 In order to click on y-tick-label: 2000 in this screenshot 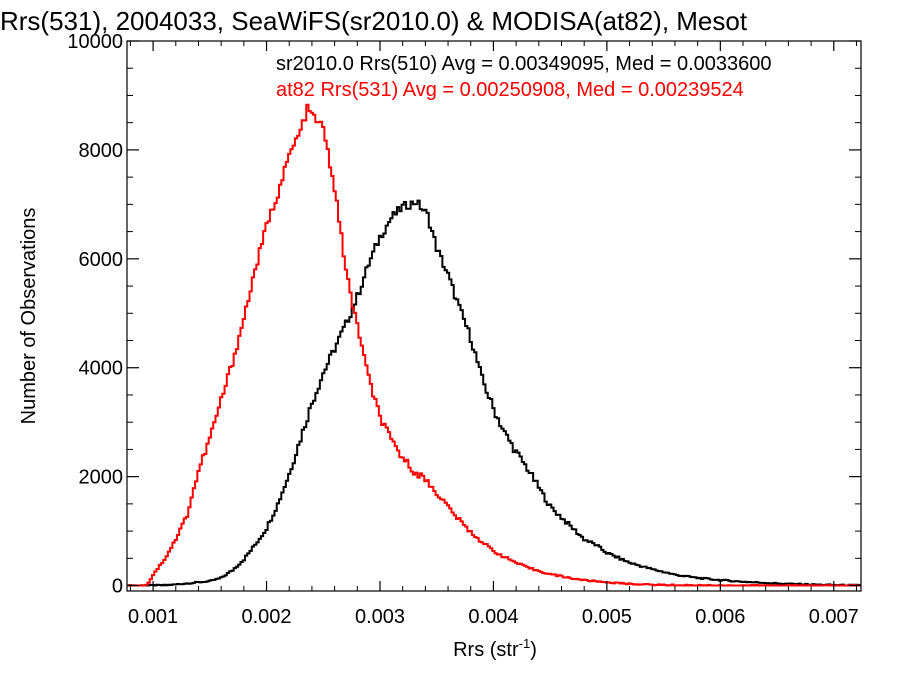, I will do `click(101, 478)`.